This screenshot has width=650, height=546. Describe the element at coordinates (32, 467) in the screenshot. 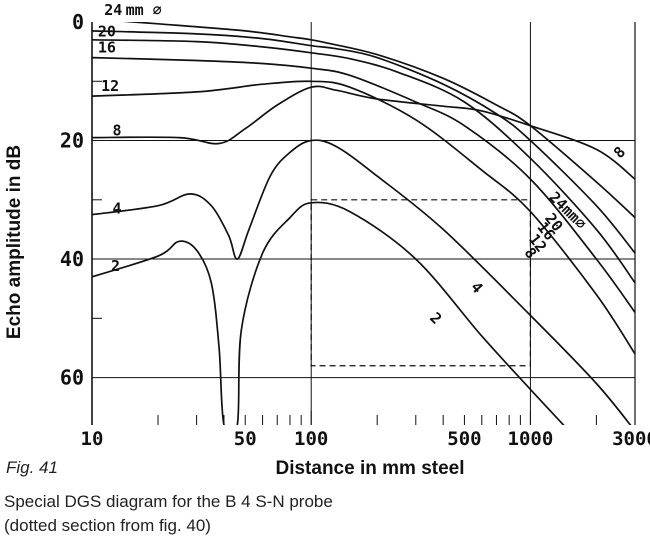

I see `figure-label: Fig. 41` at that location.